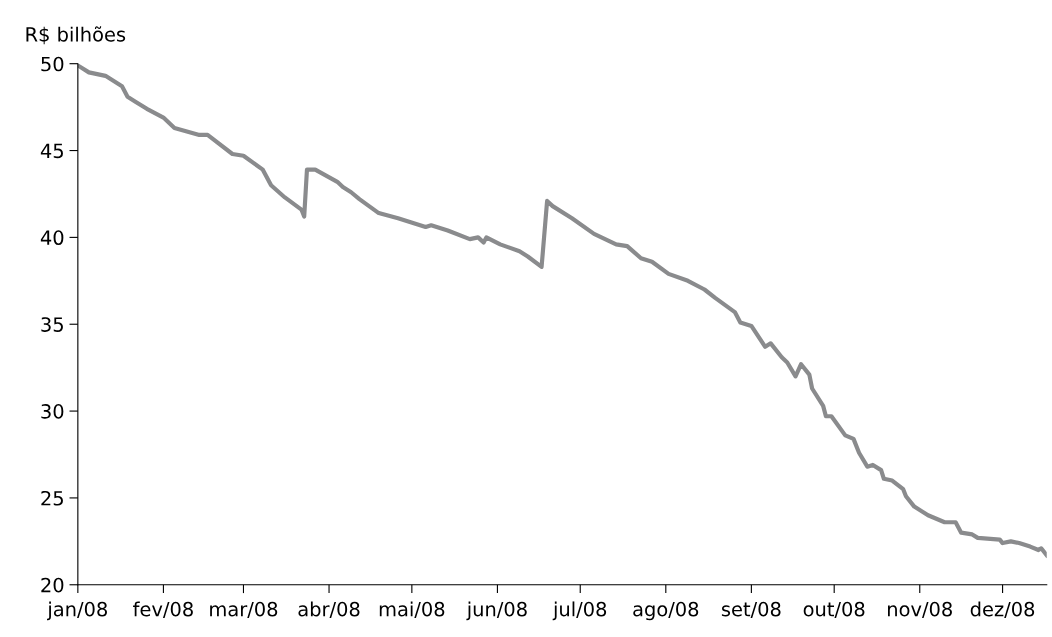  Describe the element at coordinates (920, 610) in the screenshot. I see `x-tick-label: nov/08` at that location.